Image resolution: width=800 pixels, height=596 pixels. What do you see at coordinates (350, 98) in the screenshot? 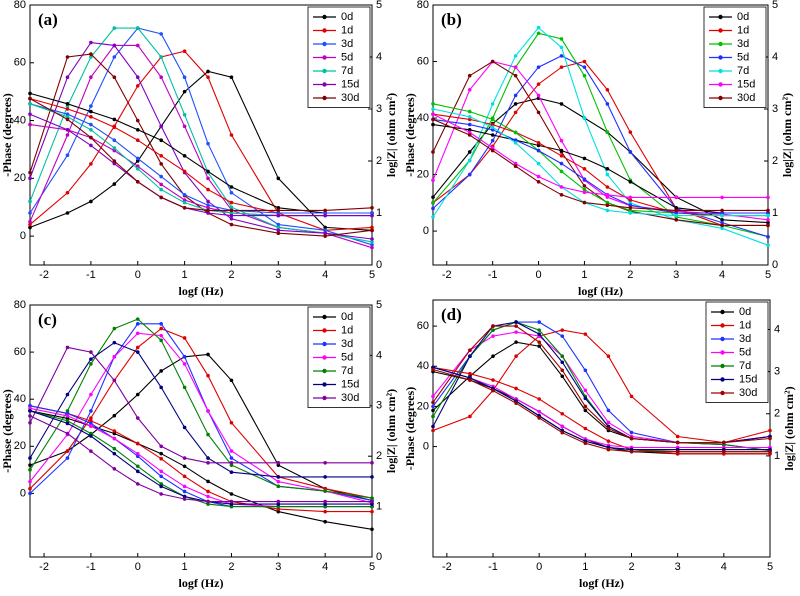
I see `legend-label: 30d` at bounding box center [350, 98].